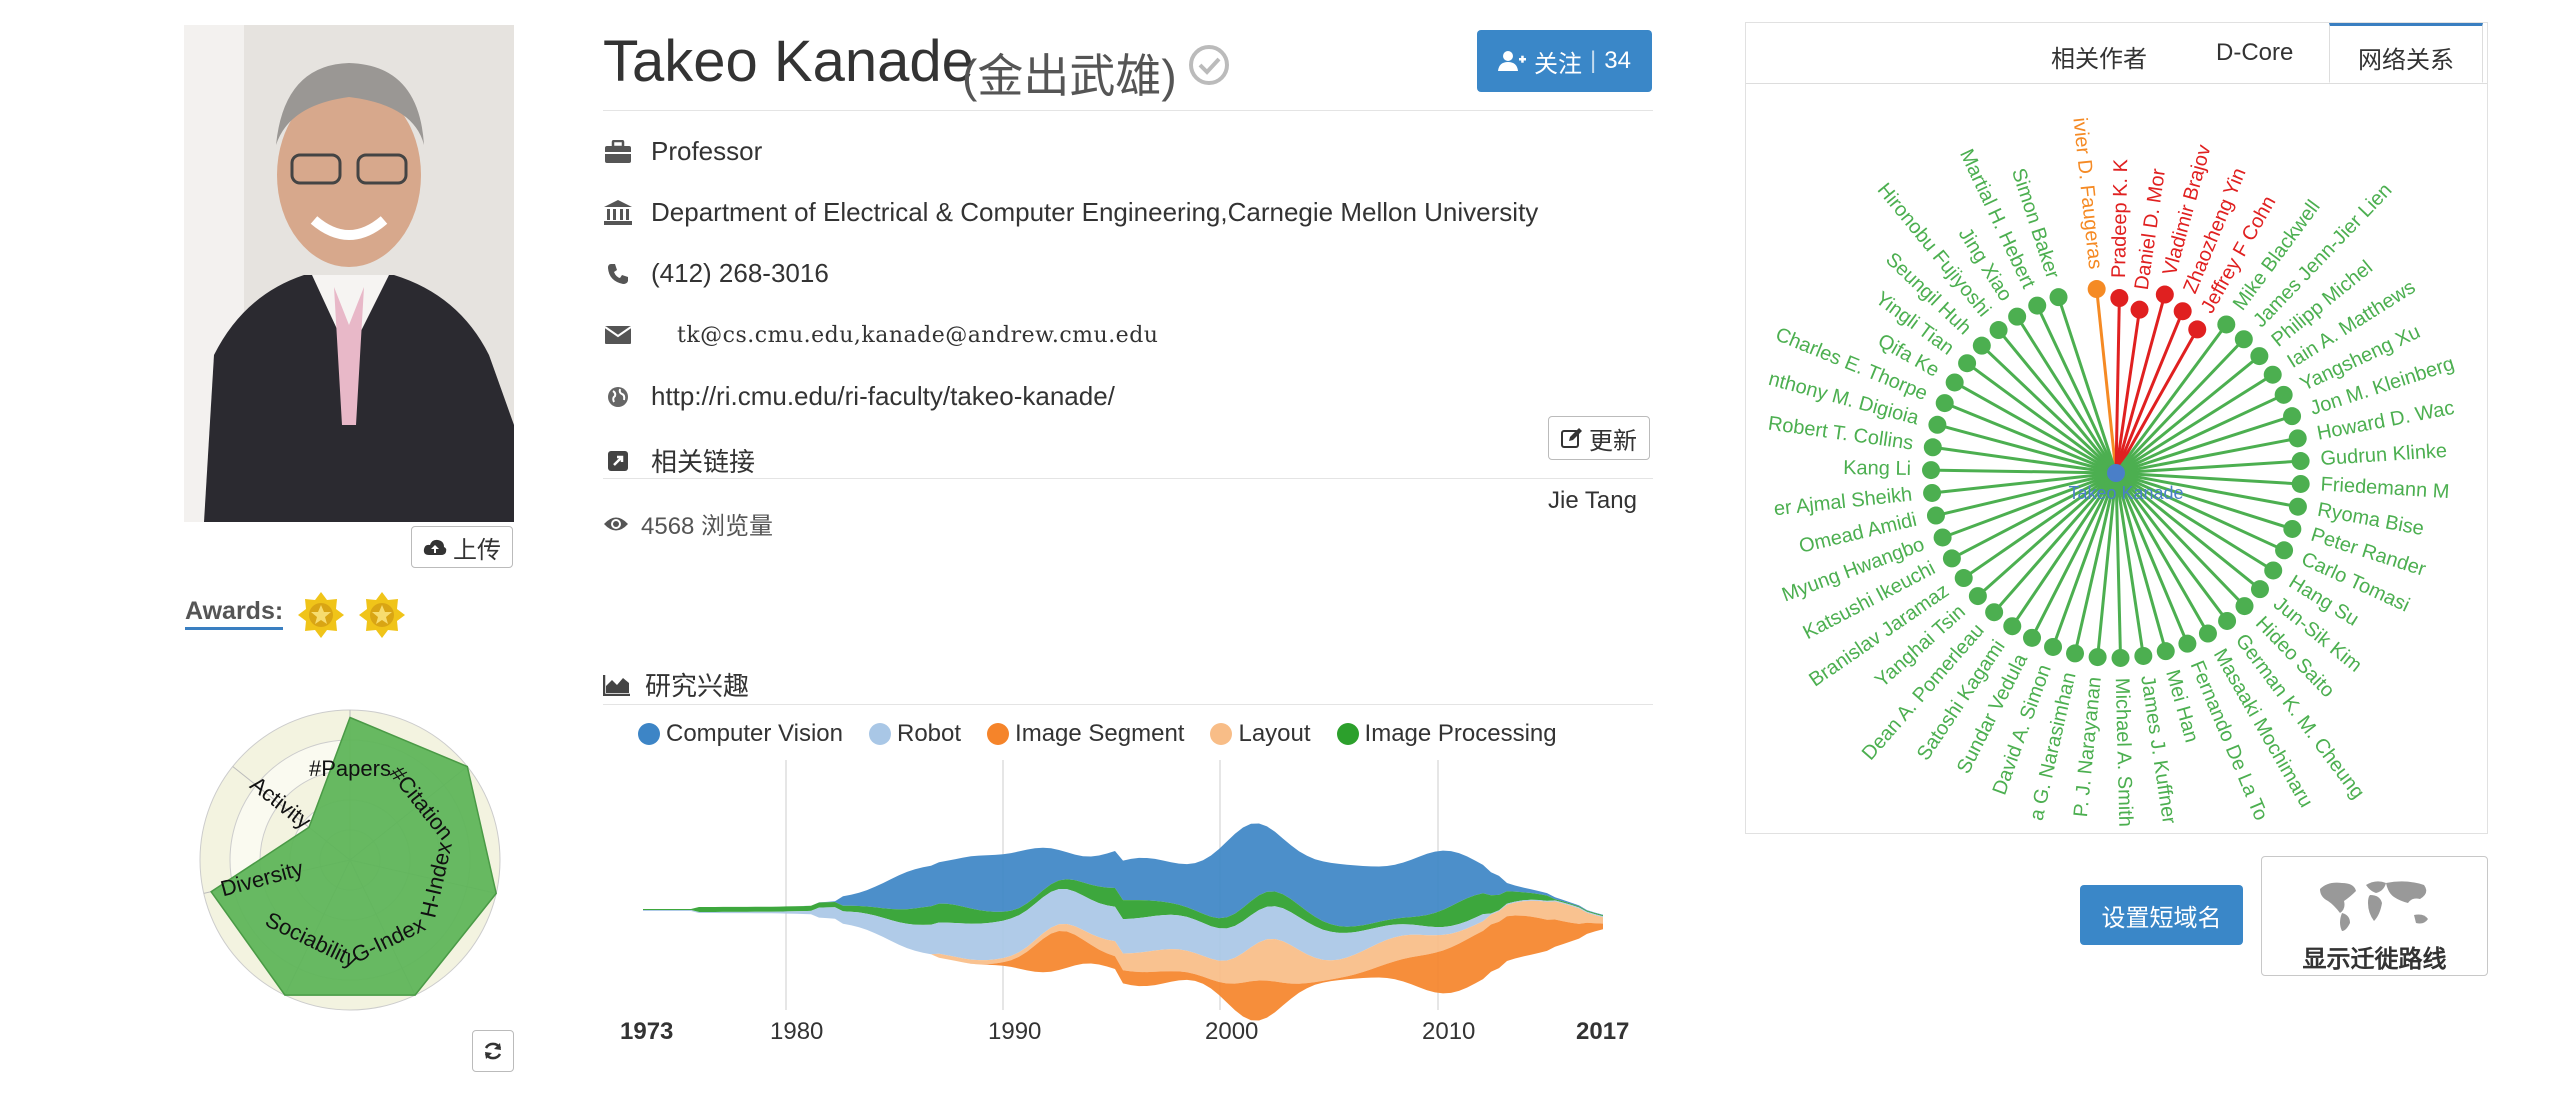  What do you see at coordinates (1015, 1031) in the screenshot?
I see `axis-tick-label: 1990` at bounding box center [1015, 1031].